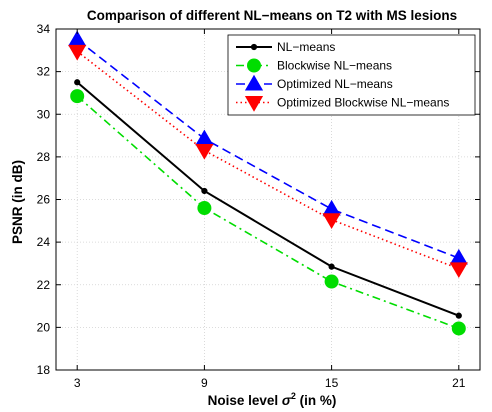  Describe the element at coordinates (287, 400) in the screenshot. I see `x-axis-label-symbol: σ` at that location.